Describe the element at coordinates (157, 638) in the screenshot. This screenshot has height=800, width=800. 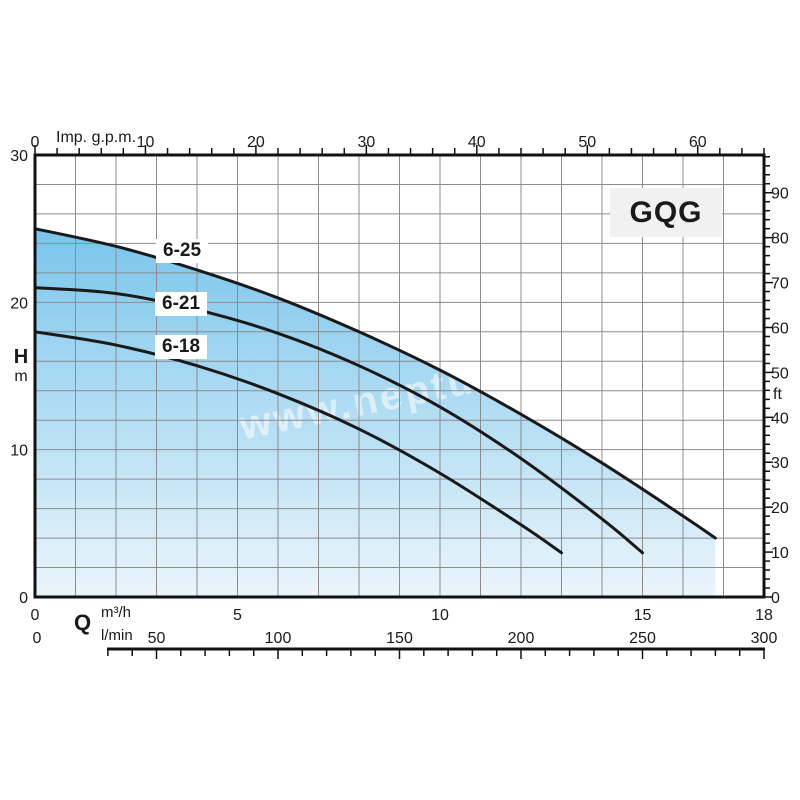
I see `lmin-axis-label: 50` at that location.